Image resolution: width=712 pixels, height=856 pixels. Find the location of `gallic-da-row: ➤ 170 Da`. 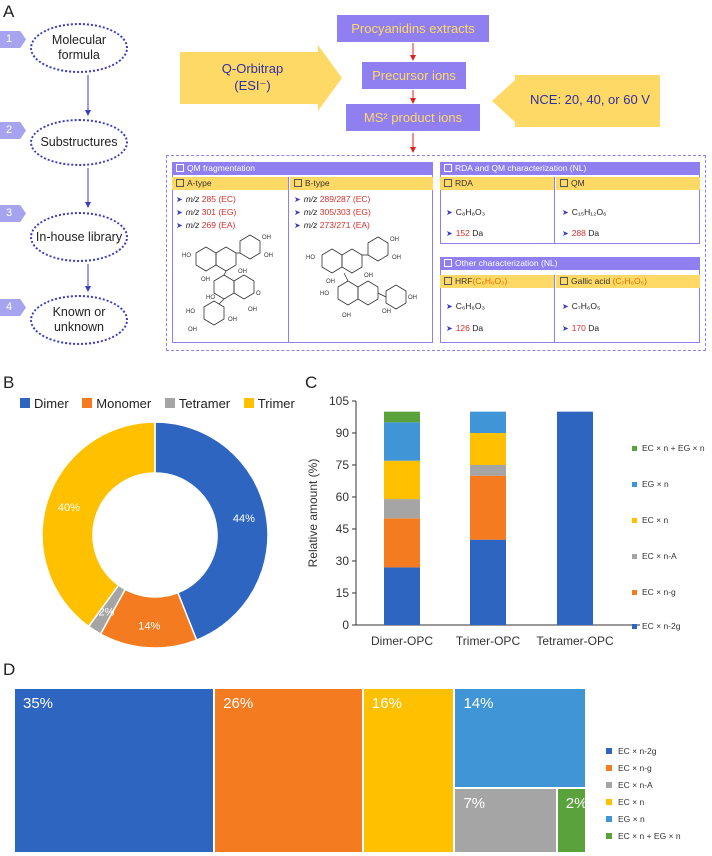

gallic-da-row: ➤ 170 Da is located at coordinates (580, 328).